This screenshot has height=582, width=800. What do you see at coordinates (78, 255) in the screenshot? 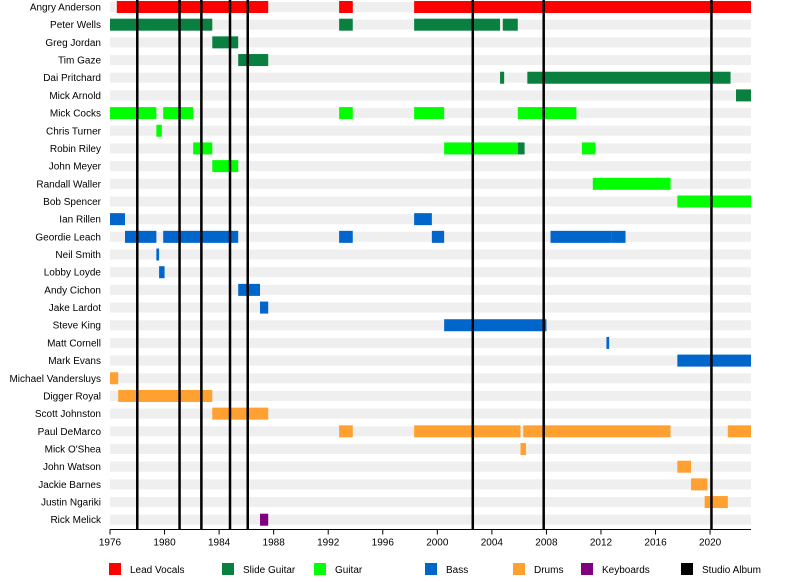
I see `member-label: Neil Smith` at bounding box center [78, 255].